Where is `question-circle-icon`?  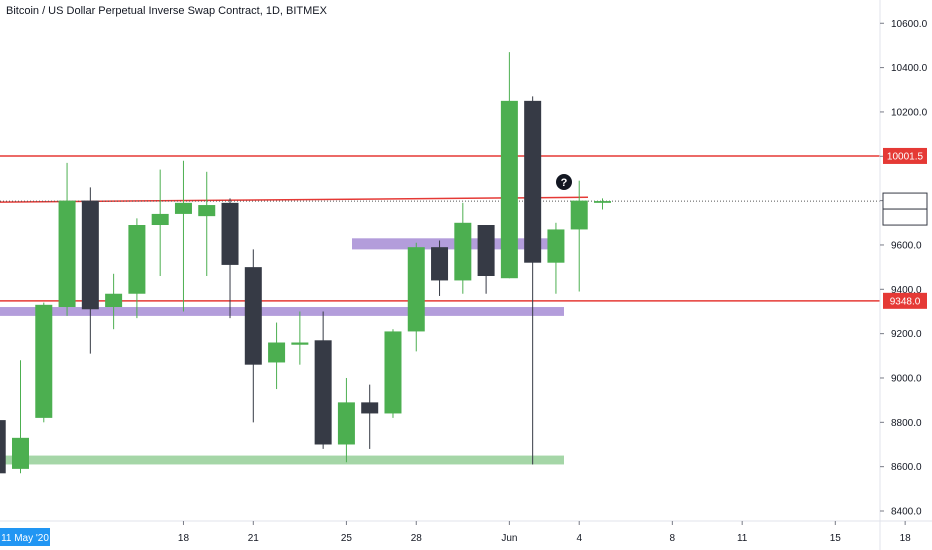
question-circle-icon is located at coordinates (564, 182).